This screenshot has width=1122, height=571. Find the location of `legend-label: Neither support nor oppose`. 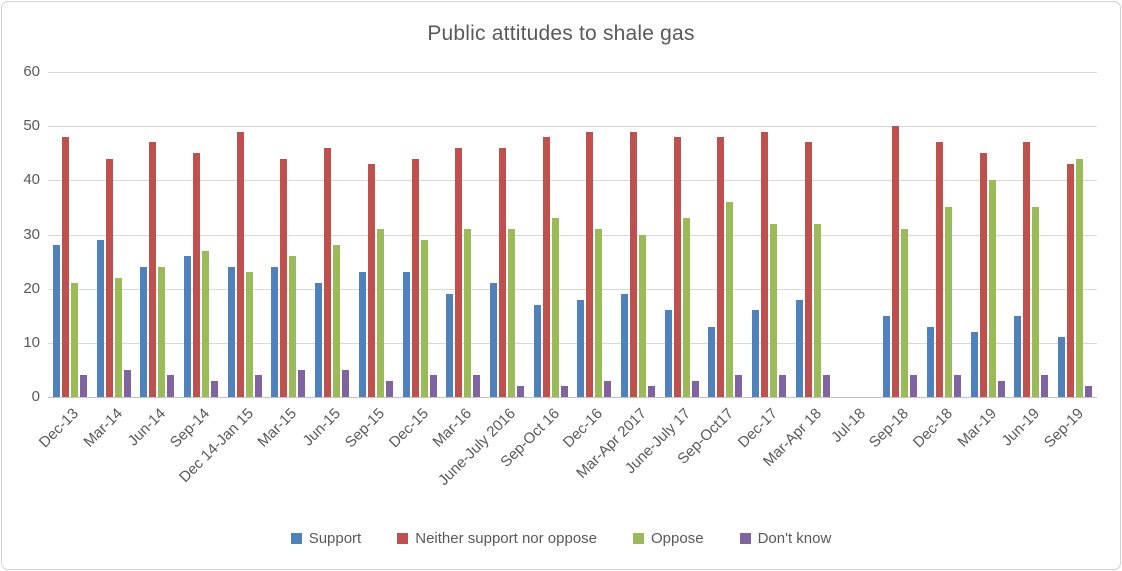

legend-label: Neither support nor oppose is located at coordinates (506, 538).